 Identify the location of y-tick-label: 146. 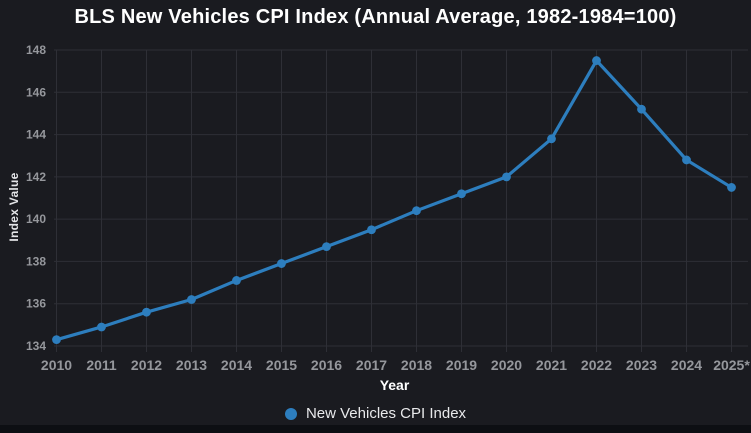
(36, 92).